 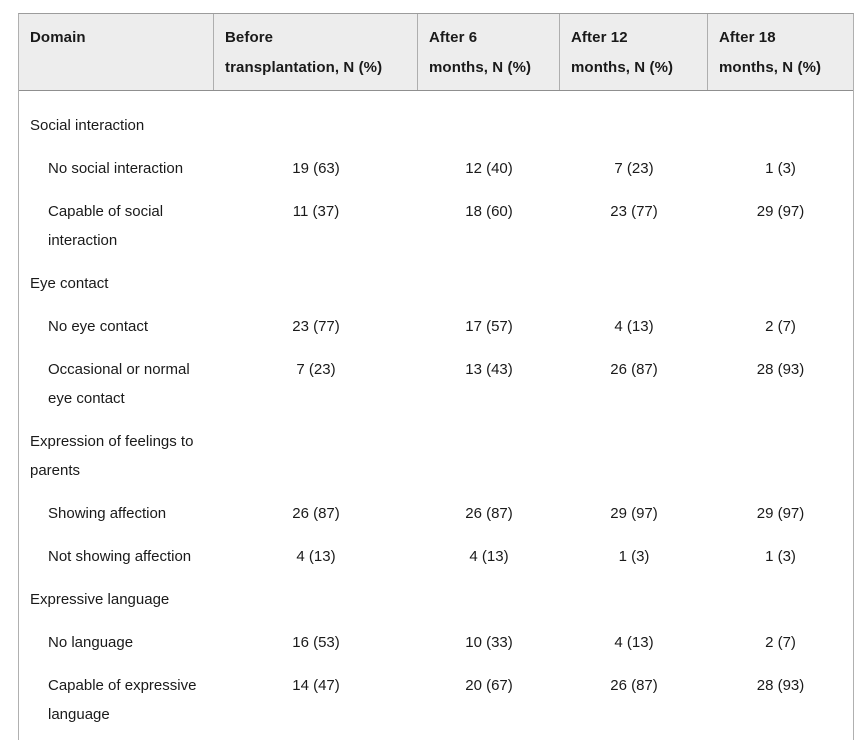 What do you see at coordinates (316, 168) in the screenshot?
I see `value-cell: 19 (63)` at bounding box center [316, 168].